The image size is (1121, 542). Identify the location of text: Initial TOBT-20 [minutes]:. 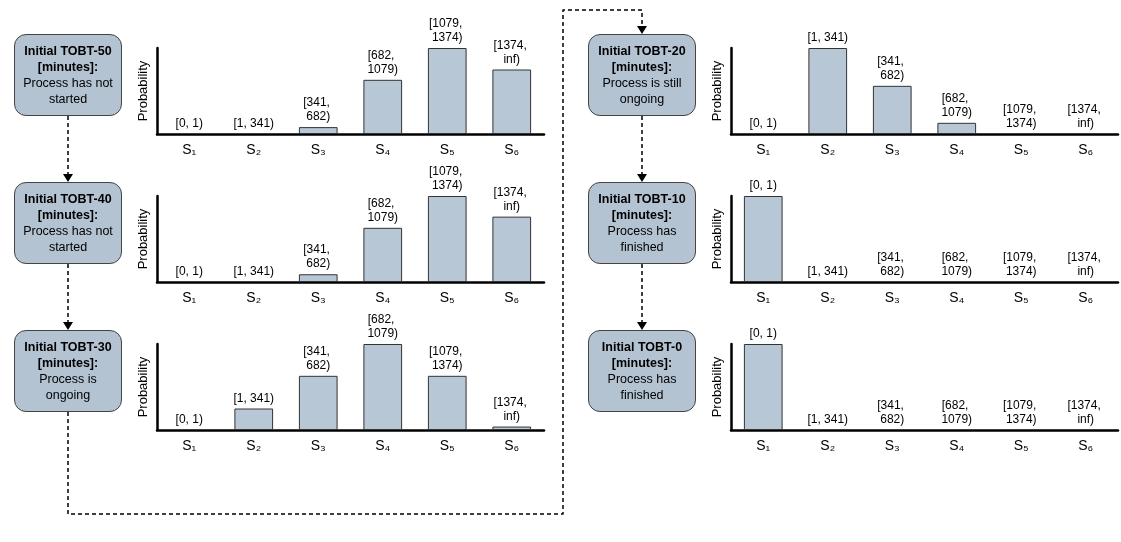
(642, 59).